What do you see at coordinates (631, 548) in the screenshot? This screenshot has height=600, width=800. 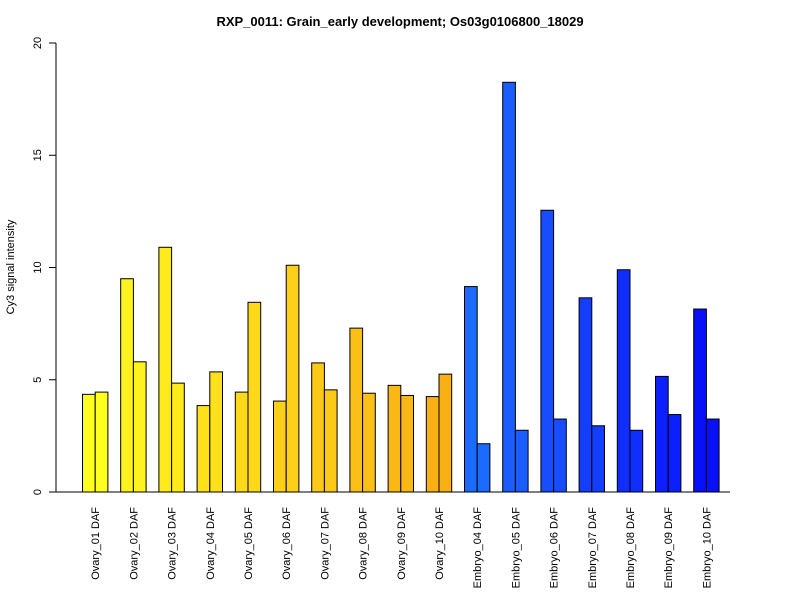 I see `x-tick-label: Embryo_08 DAF` at bounding box center [631, 548].